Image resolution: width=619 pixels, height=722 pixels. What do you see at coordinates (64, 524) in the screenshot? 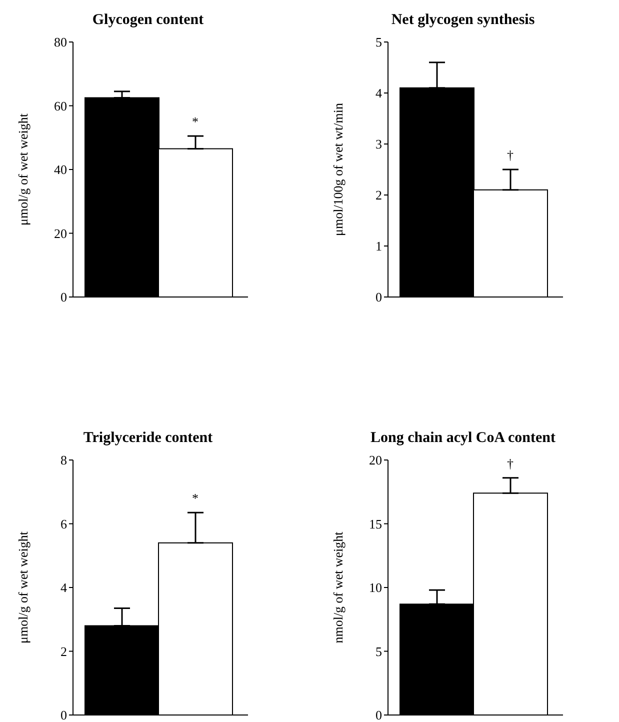
I see `y-tick-label: 6` at bounding box center [64, 524].